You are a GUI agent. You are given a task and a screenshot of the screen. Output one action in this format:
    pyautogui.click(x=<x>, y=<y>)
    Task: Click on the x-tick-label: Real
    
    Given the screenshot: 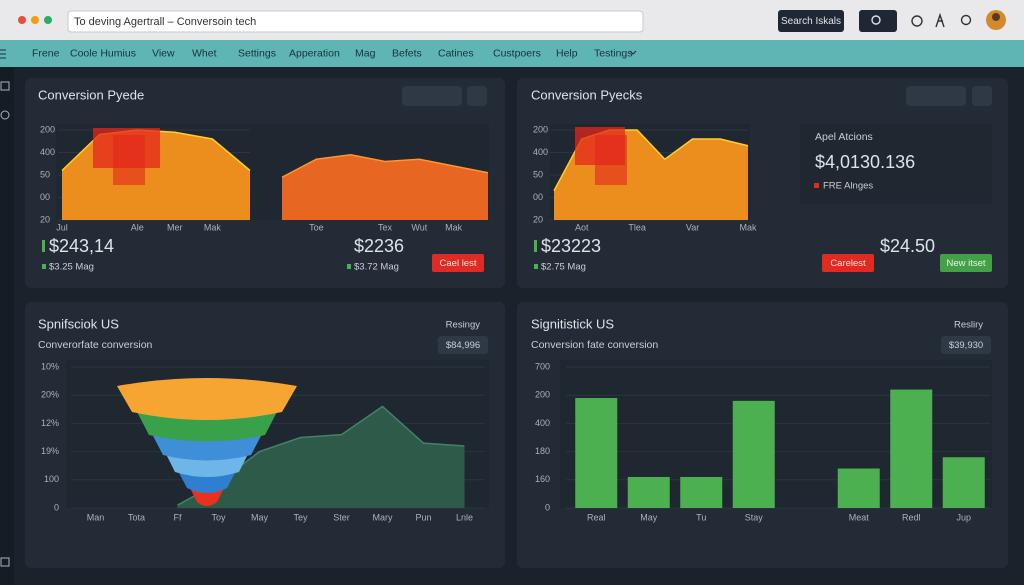 What is the action you would take?
    pyautogui.click(x=596, y=517)
    